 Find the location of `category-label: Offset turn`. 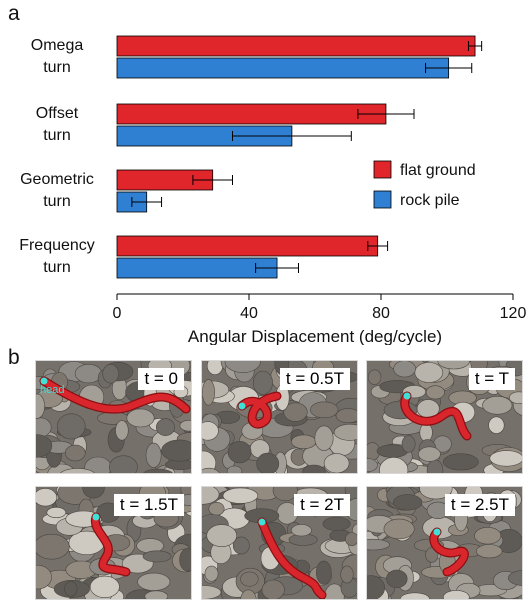

category-label: Offset turn is located at coordinates (57, 124).